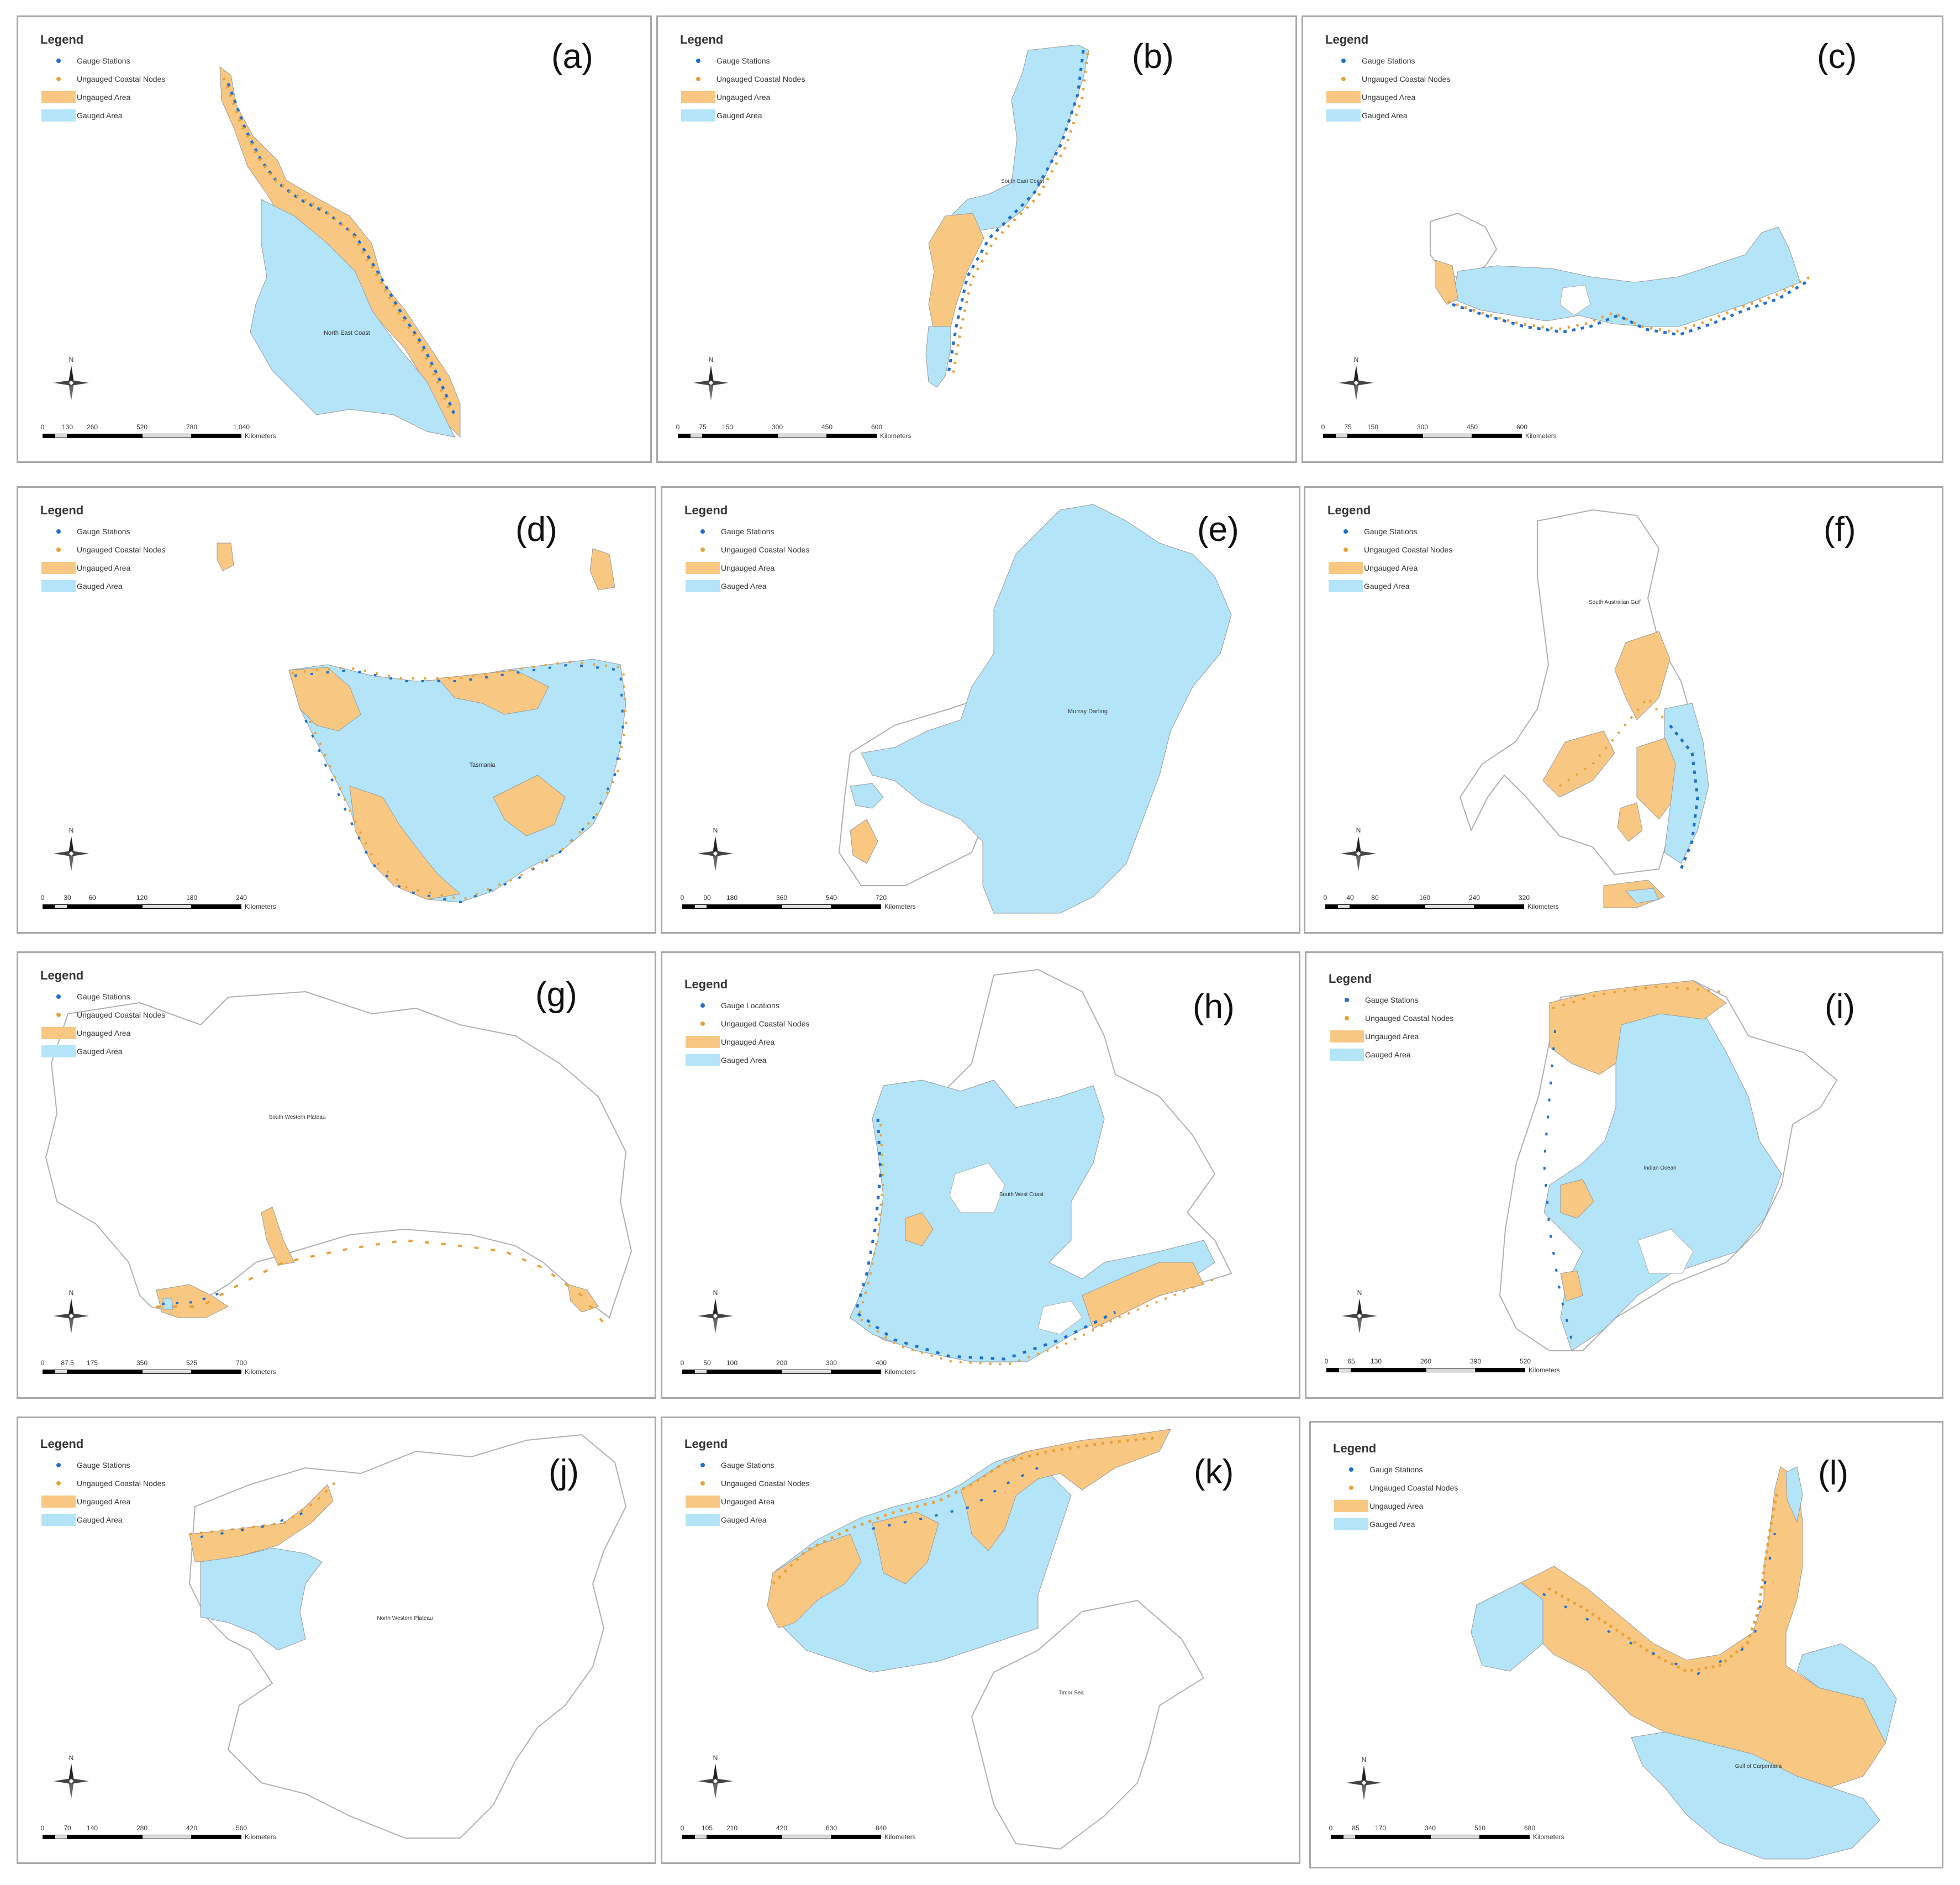 The height and width of the screenshot is (1885, 1960). I want to click on gauged-area-east, so click(1846, 1693).